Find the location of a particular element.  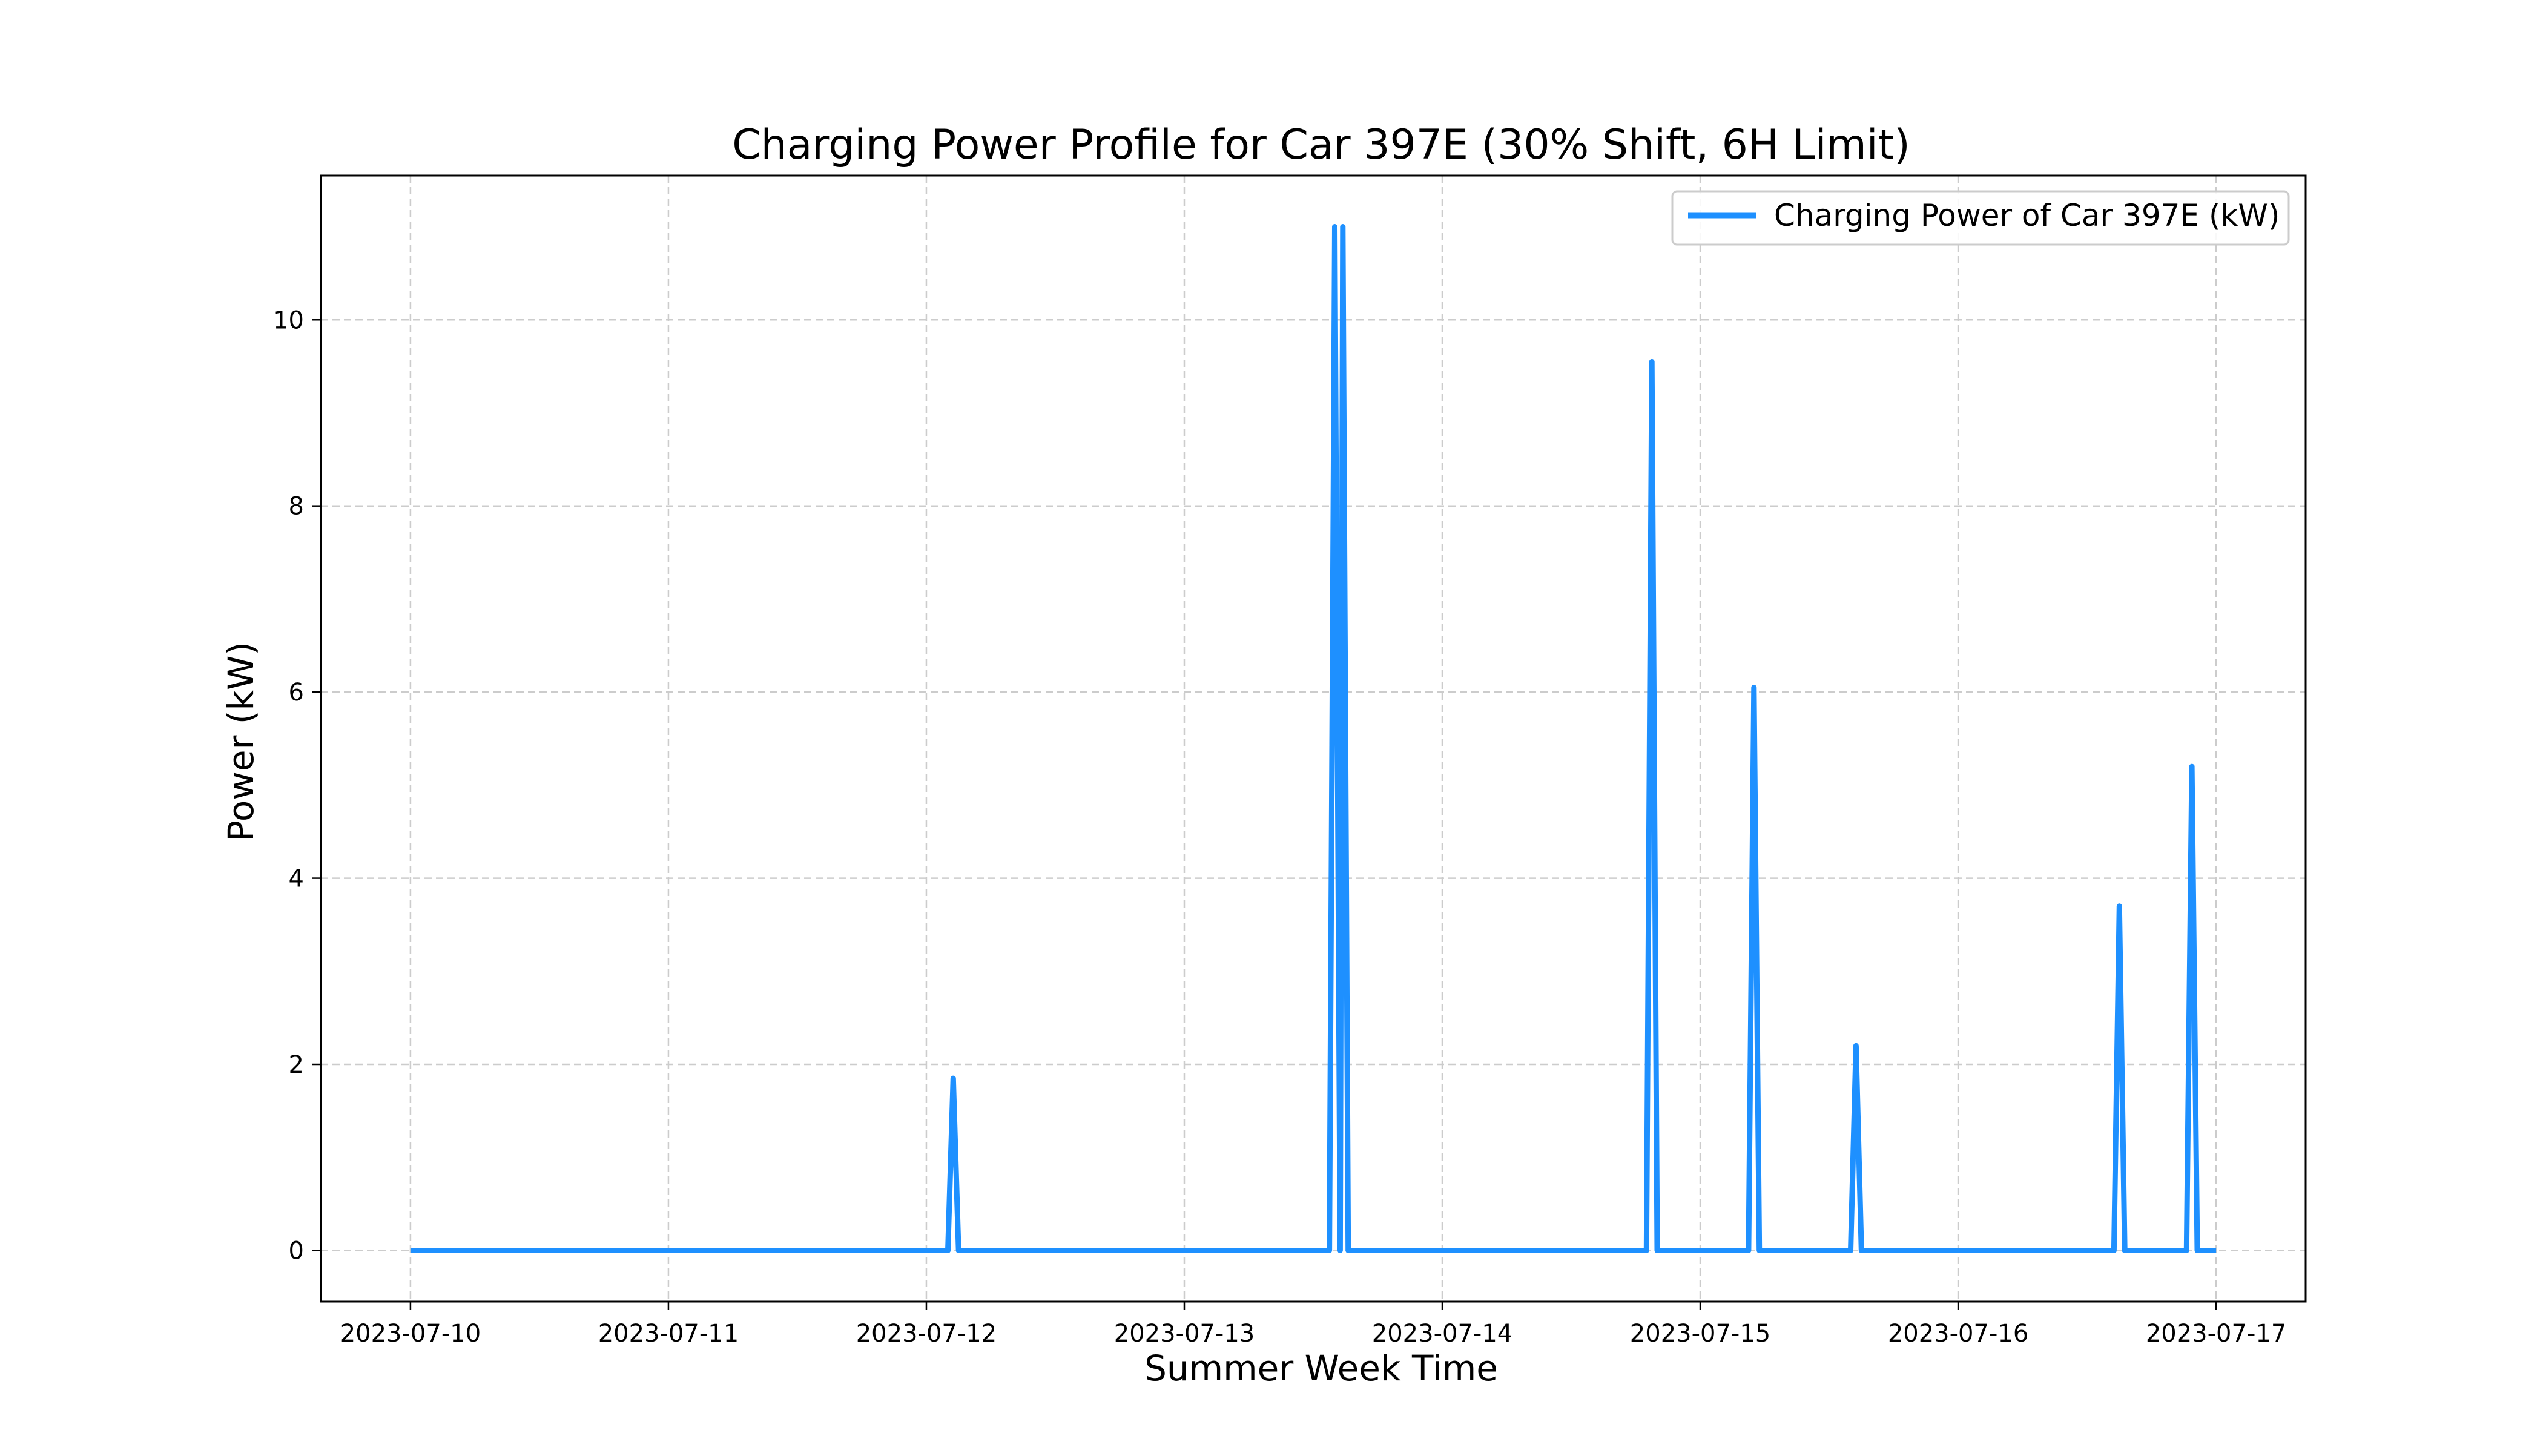

y-axis-label: Power (kW) is located at coordinates (241, 742).